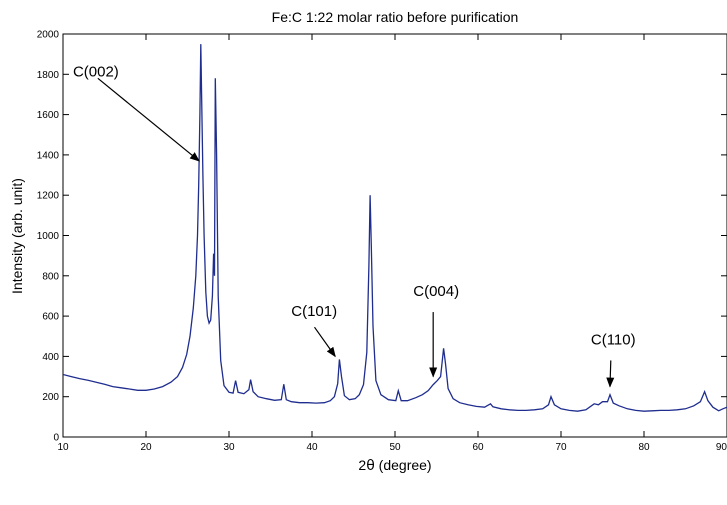  I want to click on x-tick-label: 60, so click(478, 447).